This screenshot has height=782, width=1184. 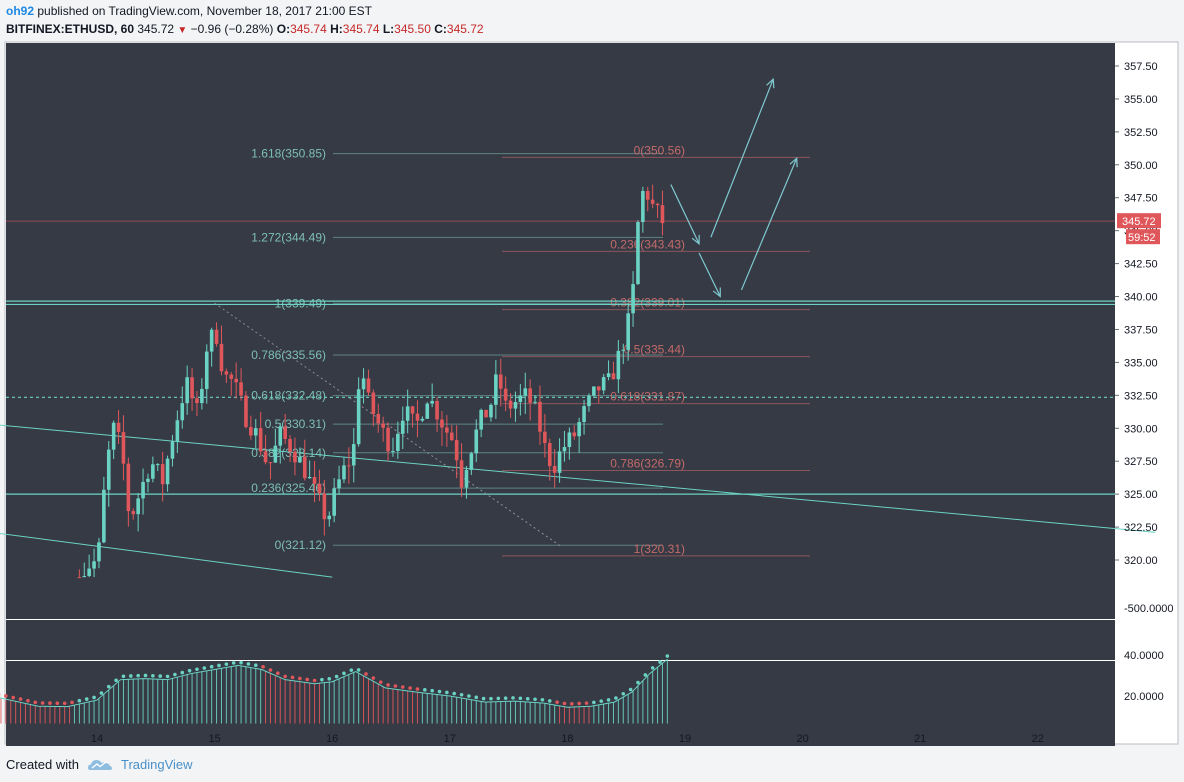 I want to click on time-axis-label: 14, so click(x=97, y=739).